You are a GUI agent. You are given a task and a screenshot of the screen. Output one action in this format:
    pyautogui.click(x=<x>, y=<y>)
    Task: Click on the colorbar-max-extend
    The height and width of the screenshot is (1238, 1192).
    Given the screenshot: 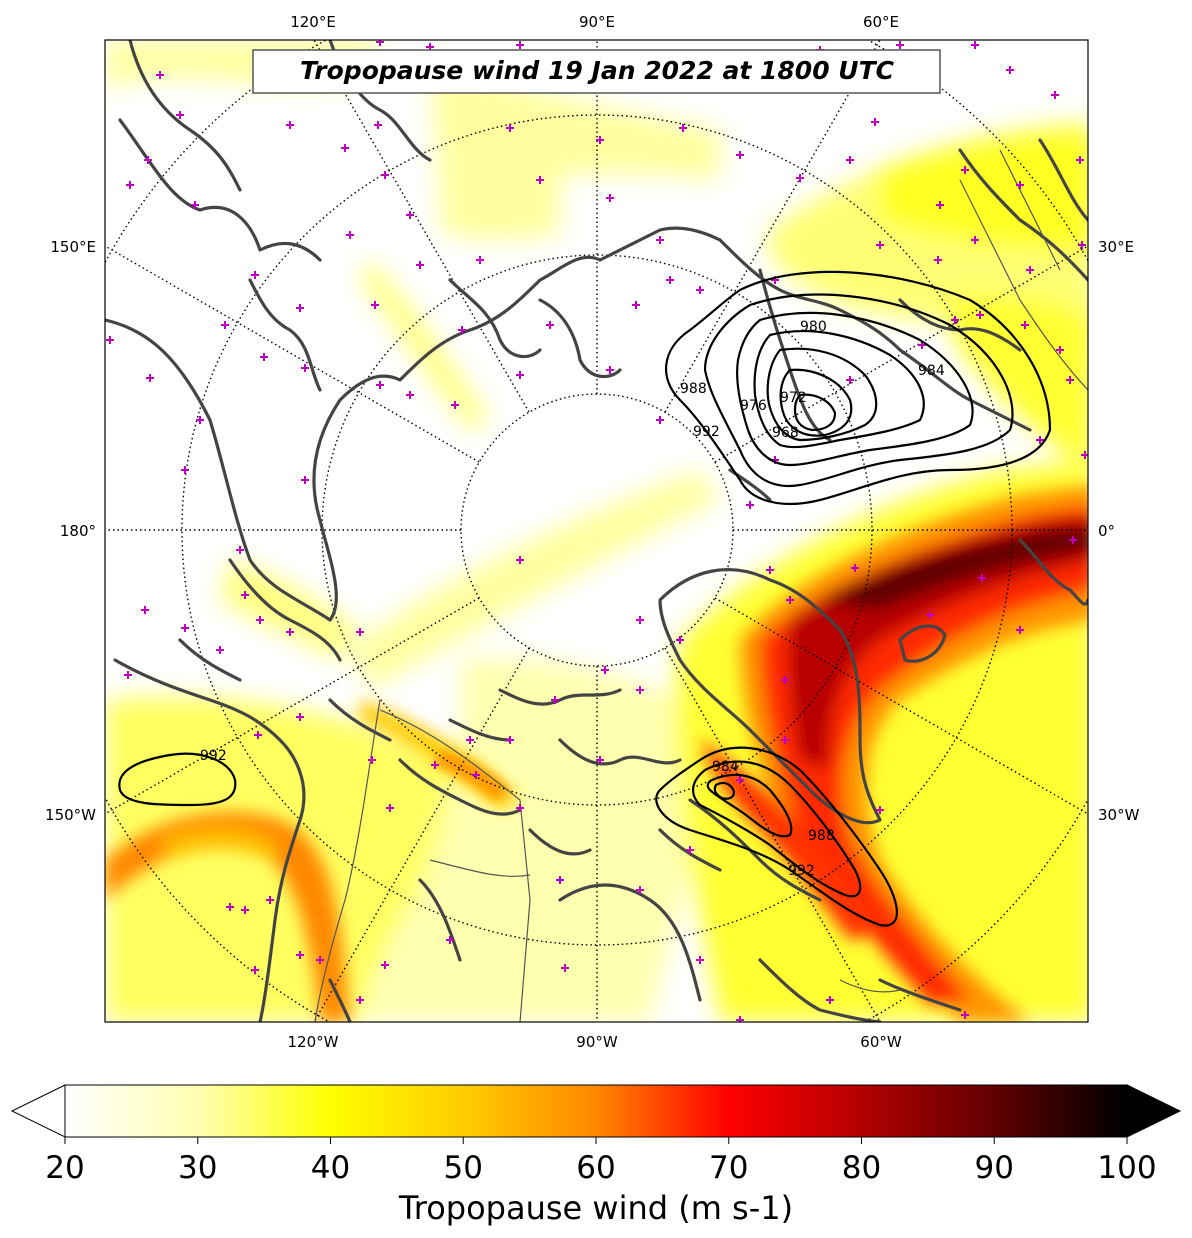 What is the action you would take?
    pyautogui.click(x=1154, y=1111)
    